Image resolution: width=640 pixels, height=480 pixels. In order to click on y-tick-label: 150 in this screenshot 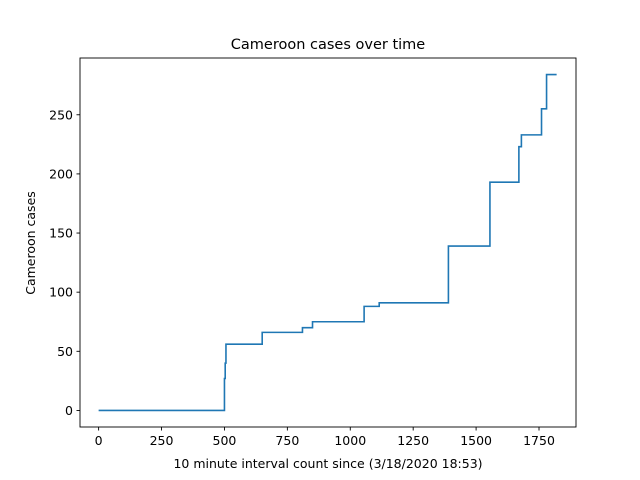, I will do `click(61, 233)`.